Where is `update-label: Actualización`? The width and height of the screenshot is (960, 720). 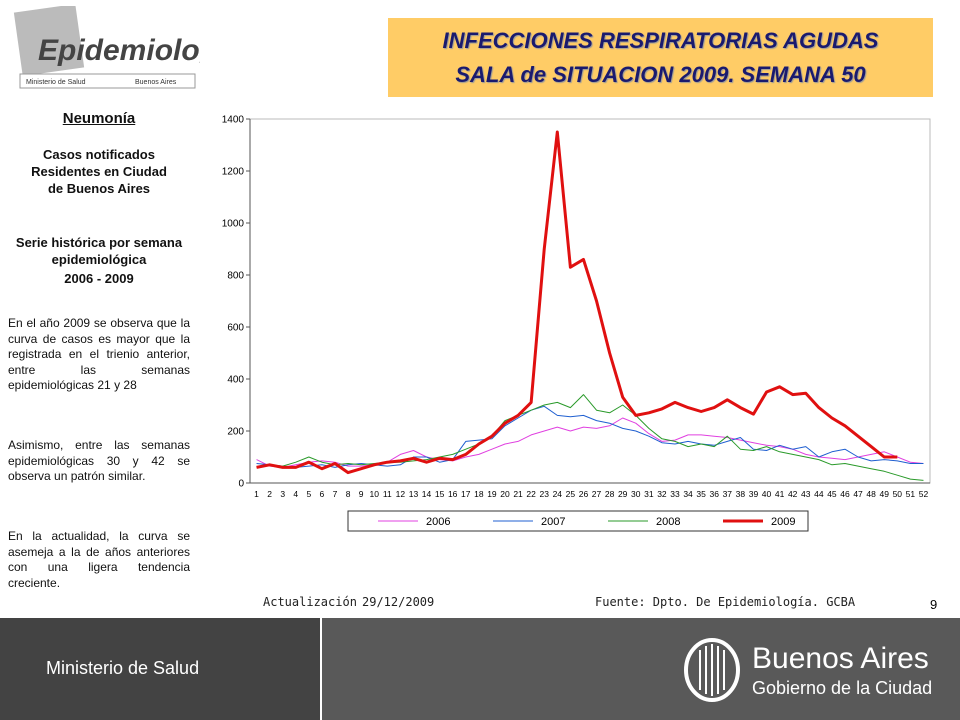
update-label: Actualización is located at coordinates (310, 602).